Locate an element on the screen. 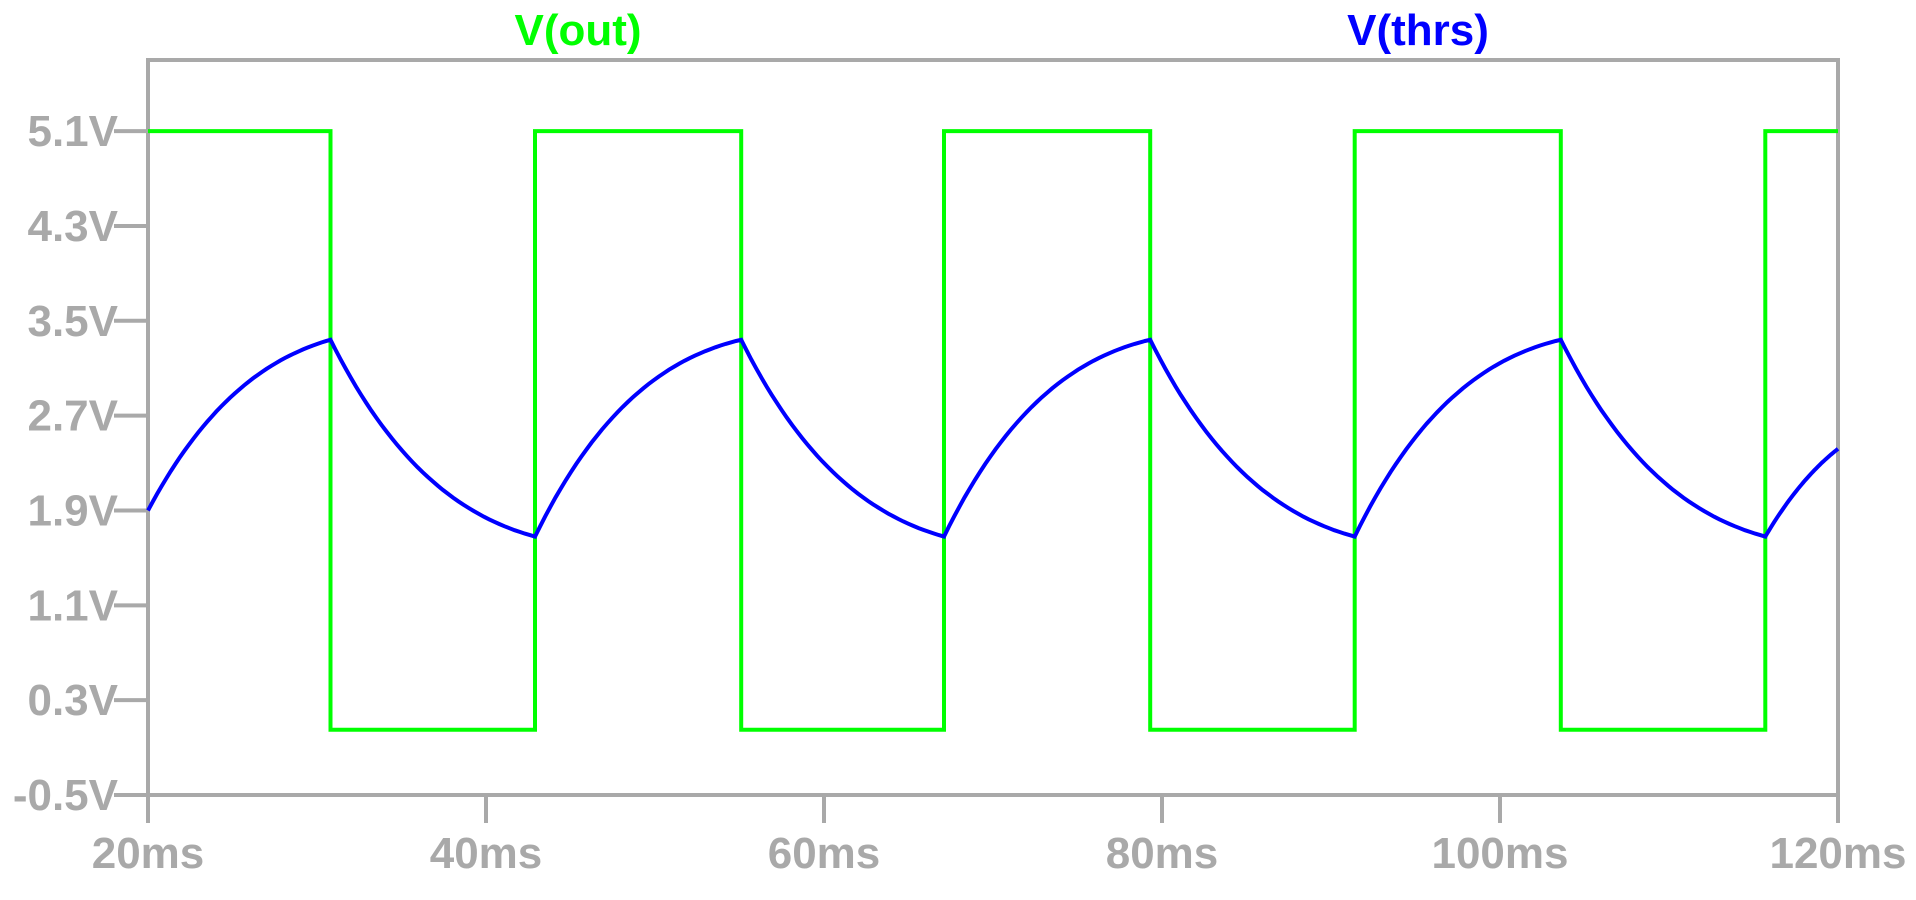 This screenshot has width=1916, height=900. x-tick-label: 40ms is located at coordinates (486, 853).